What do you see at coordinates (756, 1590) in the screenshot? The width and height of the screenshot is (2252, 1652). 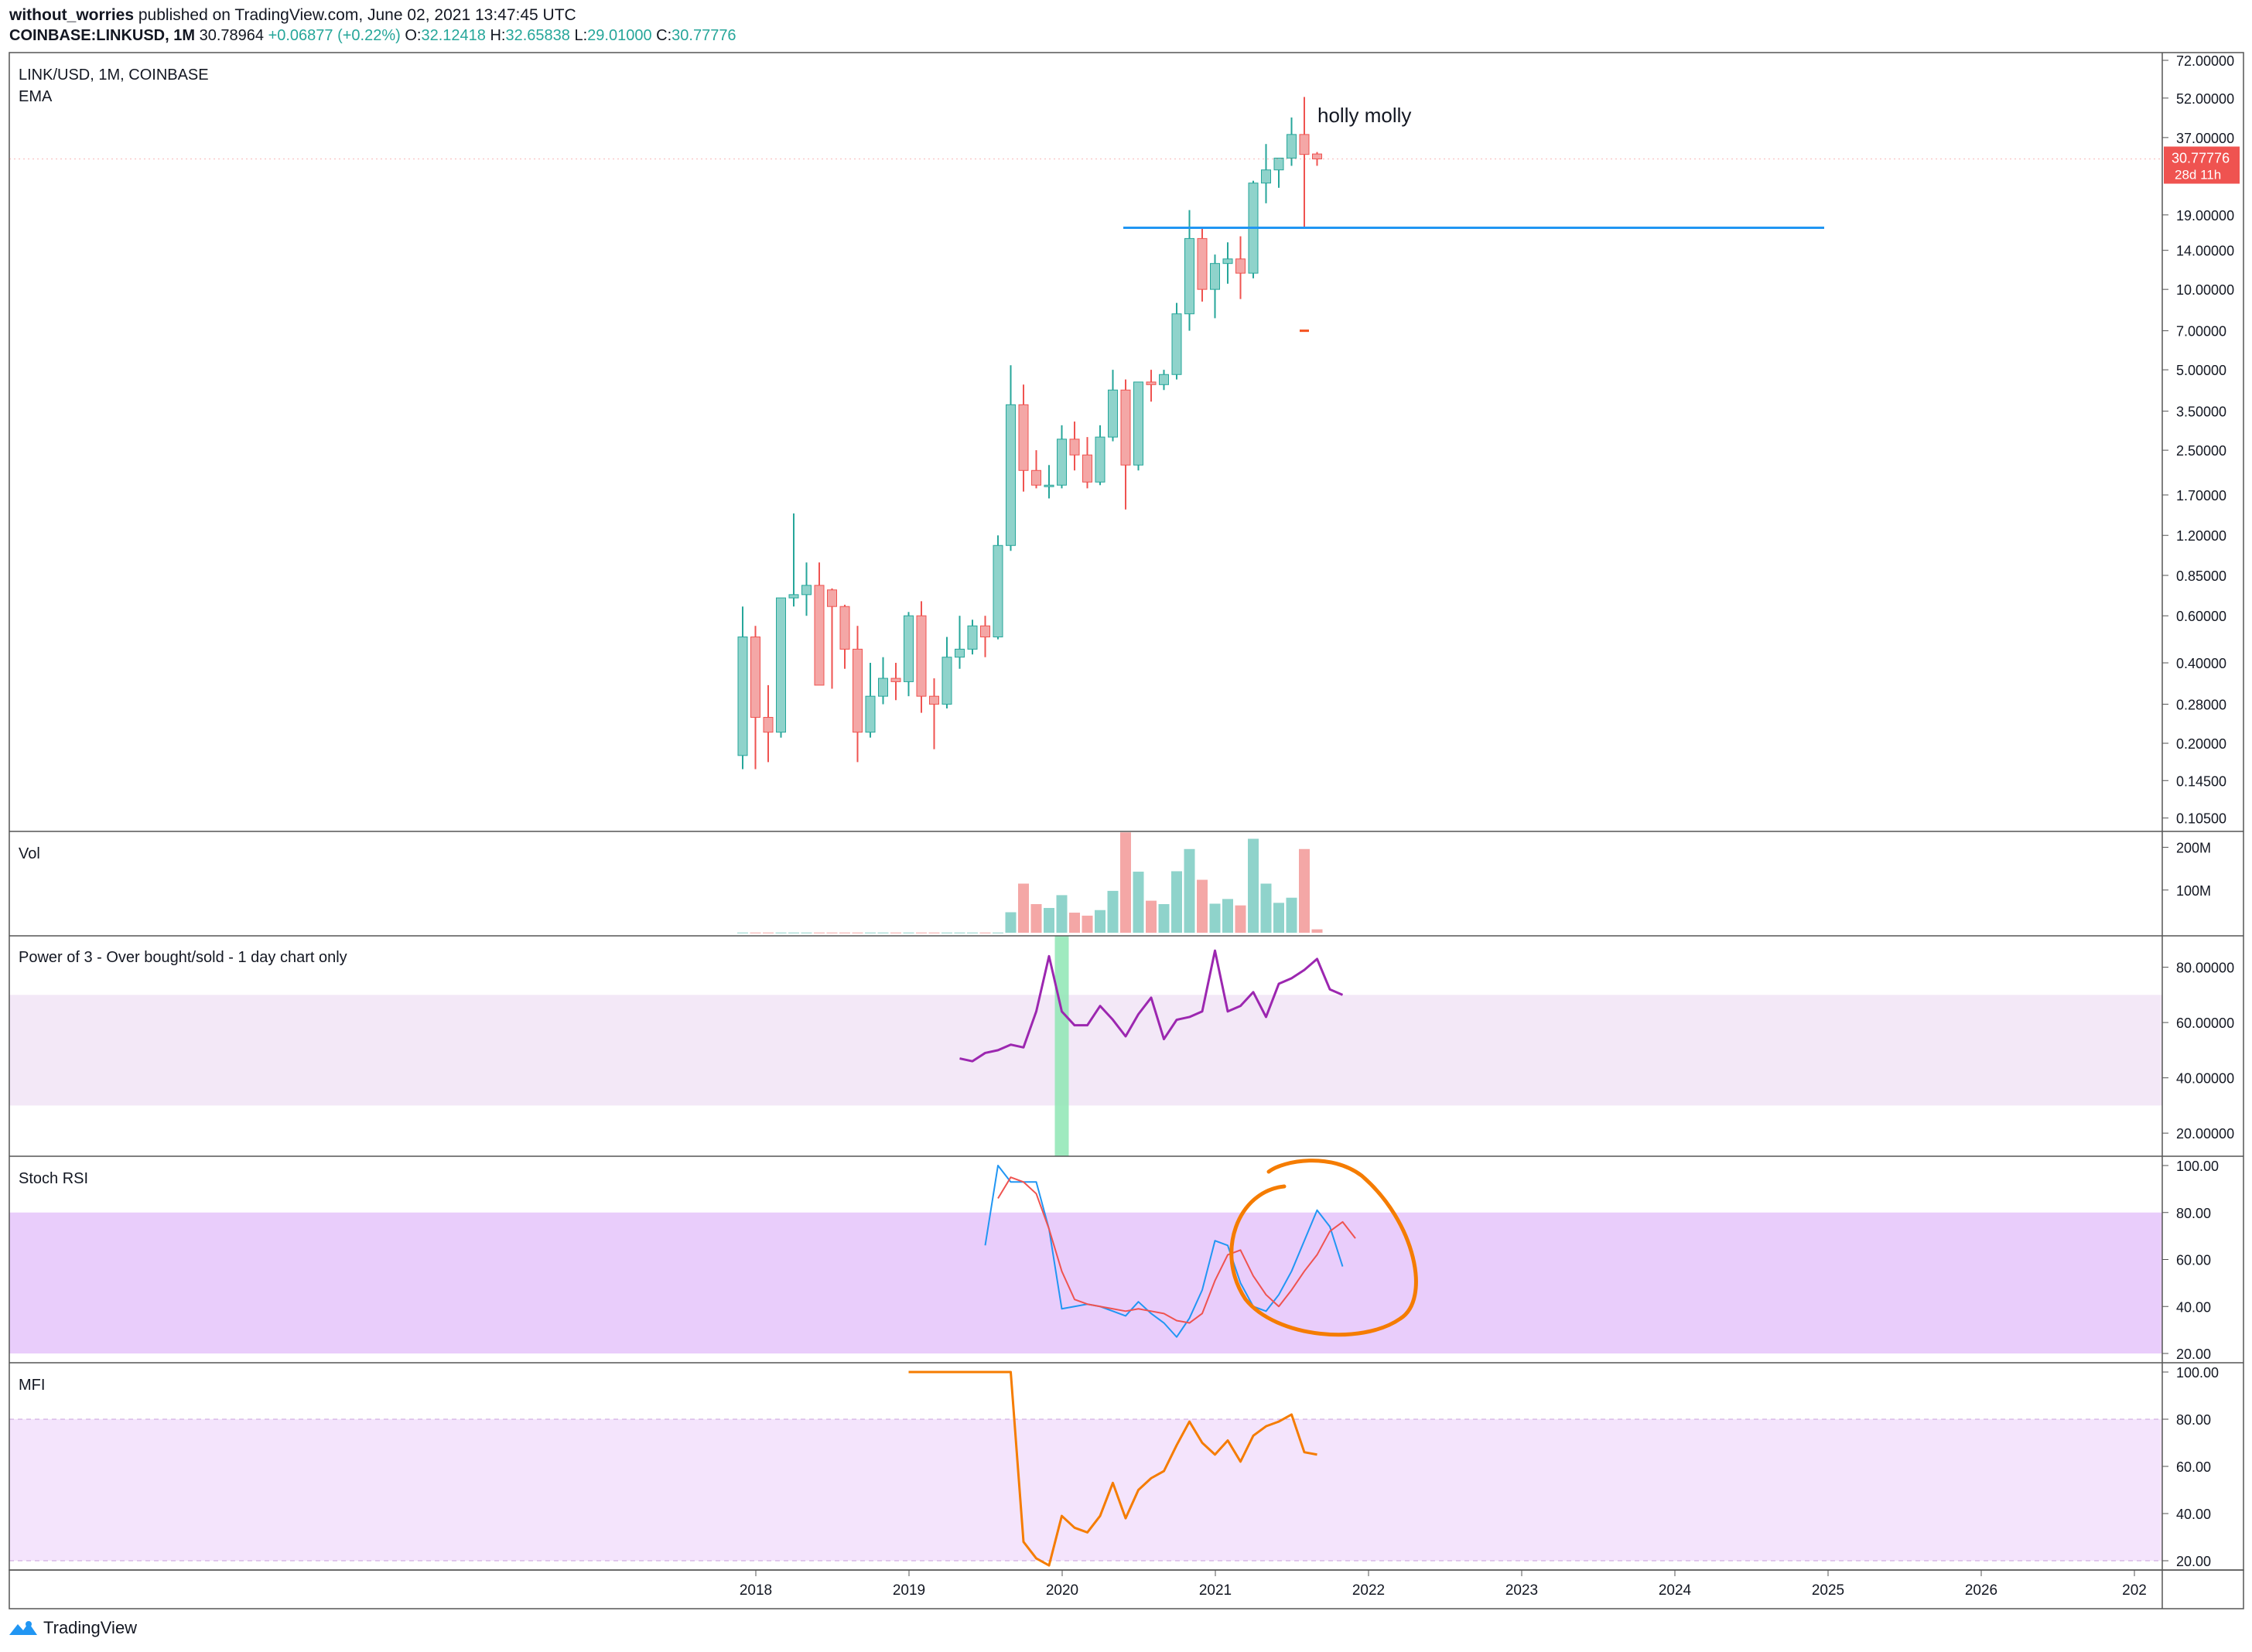 I see `time-tick-label: 2018` at bounding box center [756, 1590].